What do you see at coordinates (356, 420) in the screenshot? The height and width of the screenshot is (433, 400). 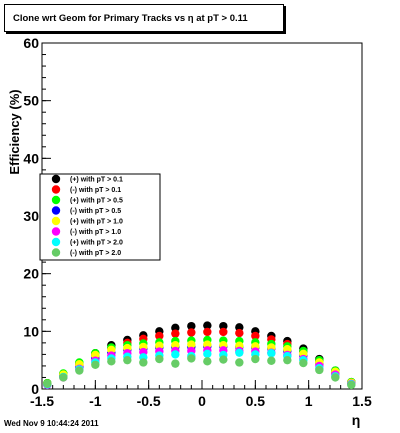 I see `x-axis-title: η` at bounding box center [356, 420].